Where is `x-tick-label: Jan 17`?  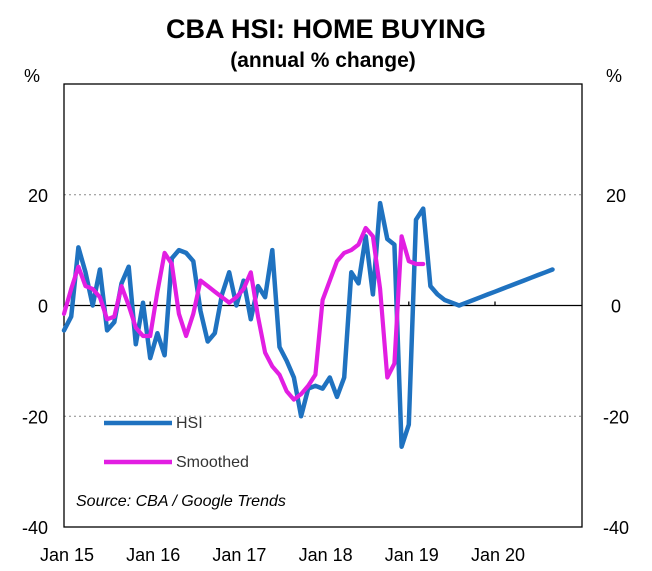
x-tick-label: Jan 17 is located at coordinates (239, 555).